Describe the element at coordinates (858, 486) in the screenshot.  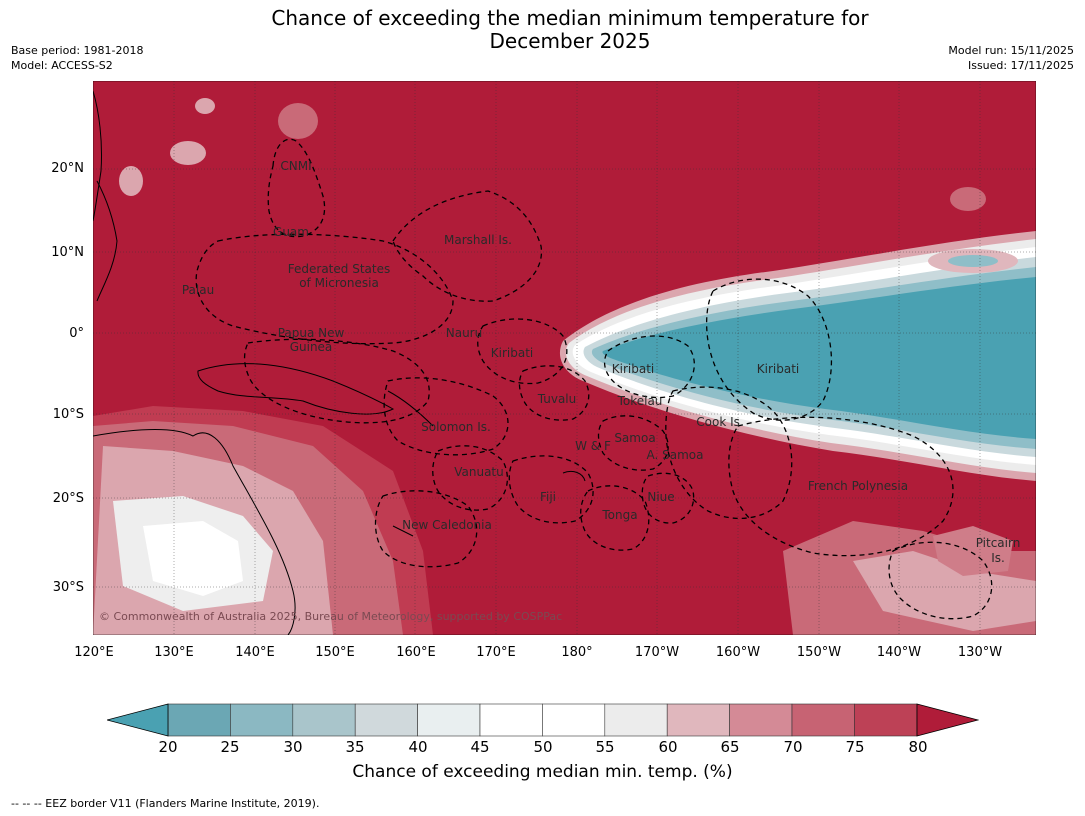
I see `place-label-french-polynesia: French Polynesia` at that location.